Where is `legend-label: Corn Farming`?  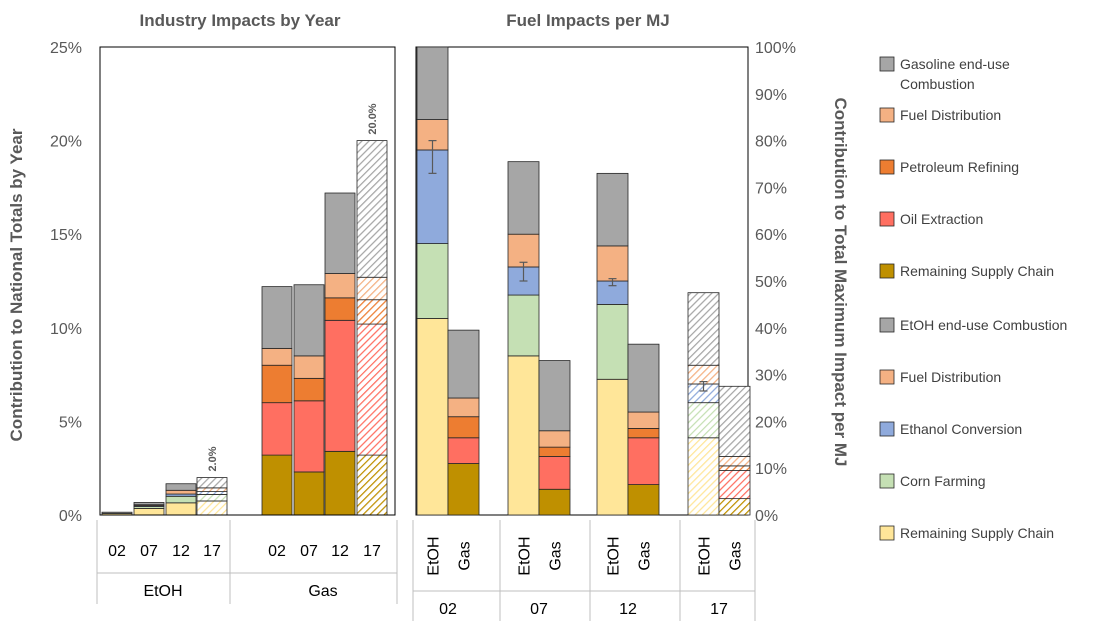
legend-label: Corn Farming is located at coordinates (943, 481).